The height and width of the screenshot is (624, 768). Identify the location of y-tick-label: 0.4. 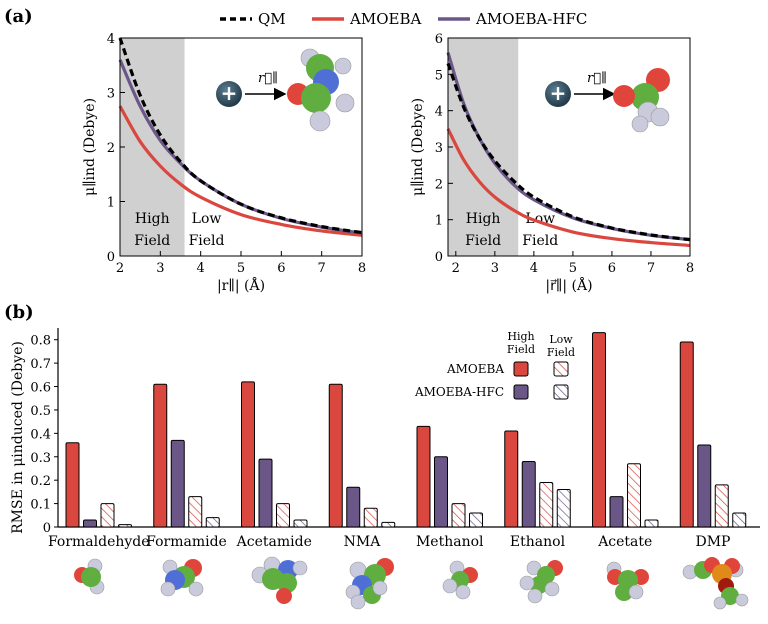
(40, 434).